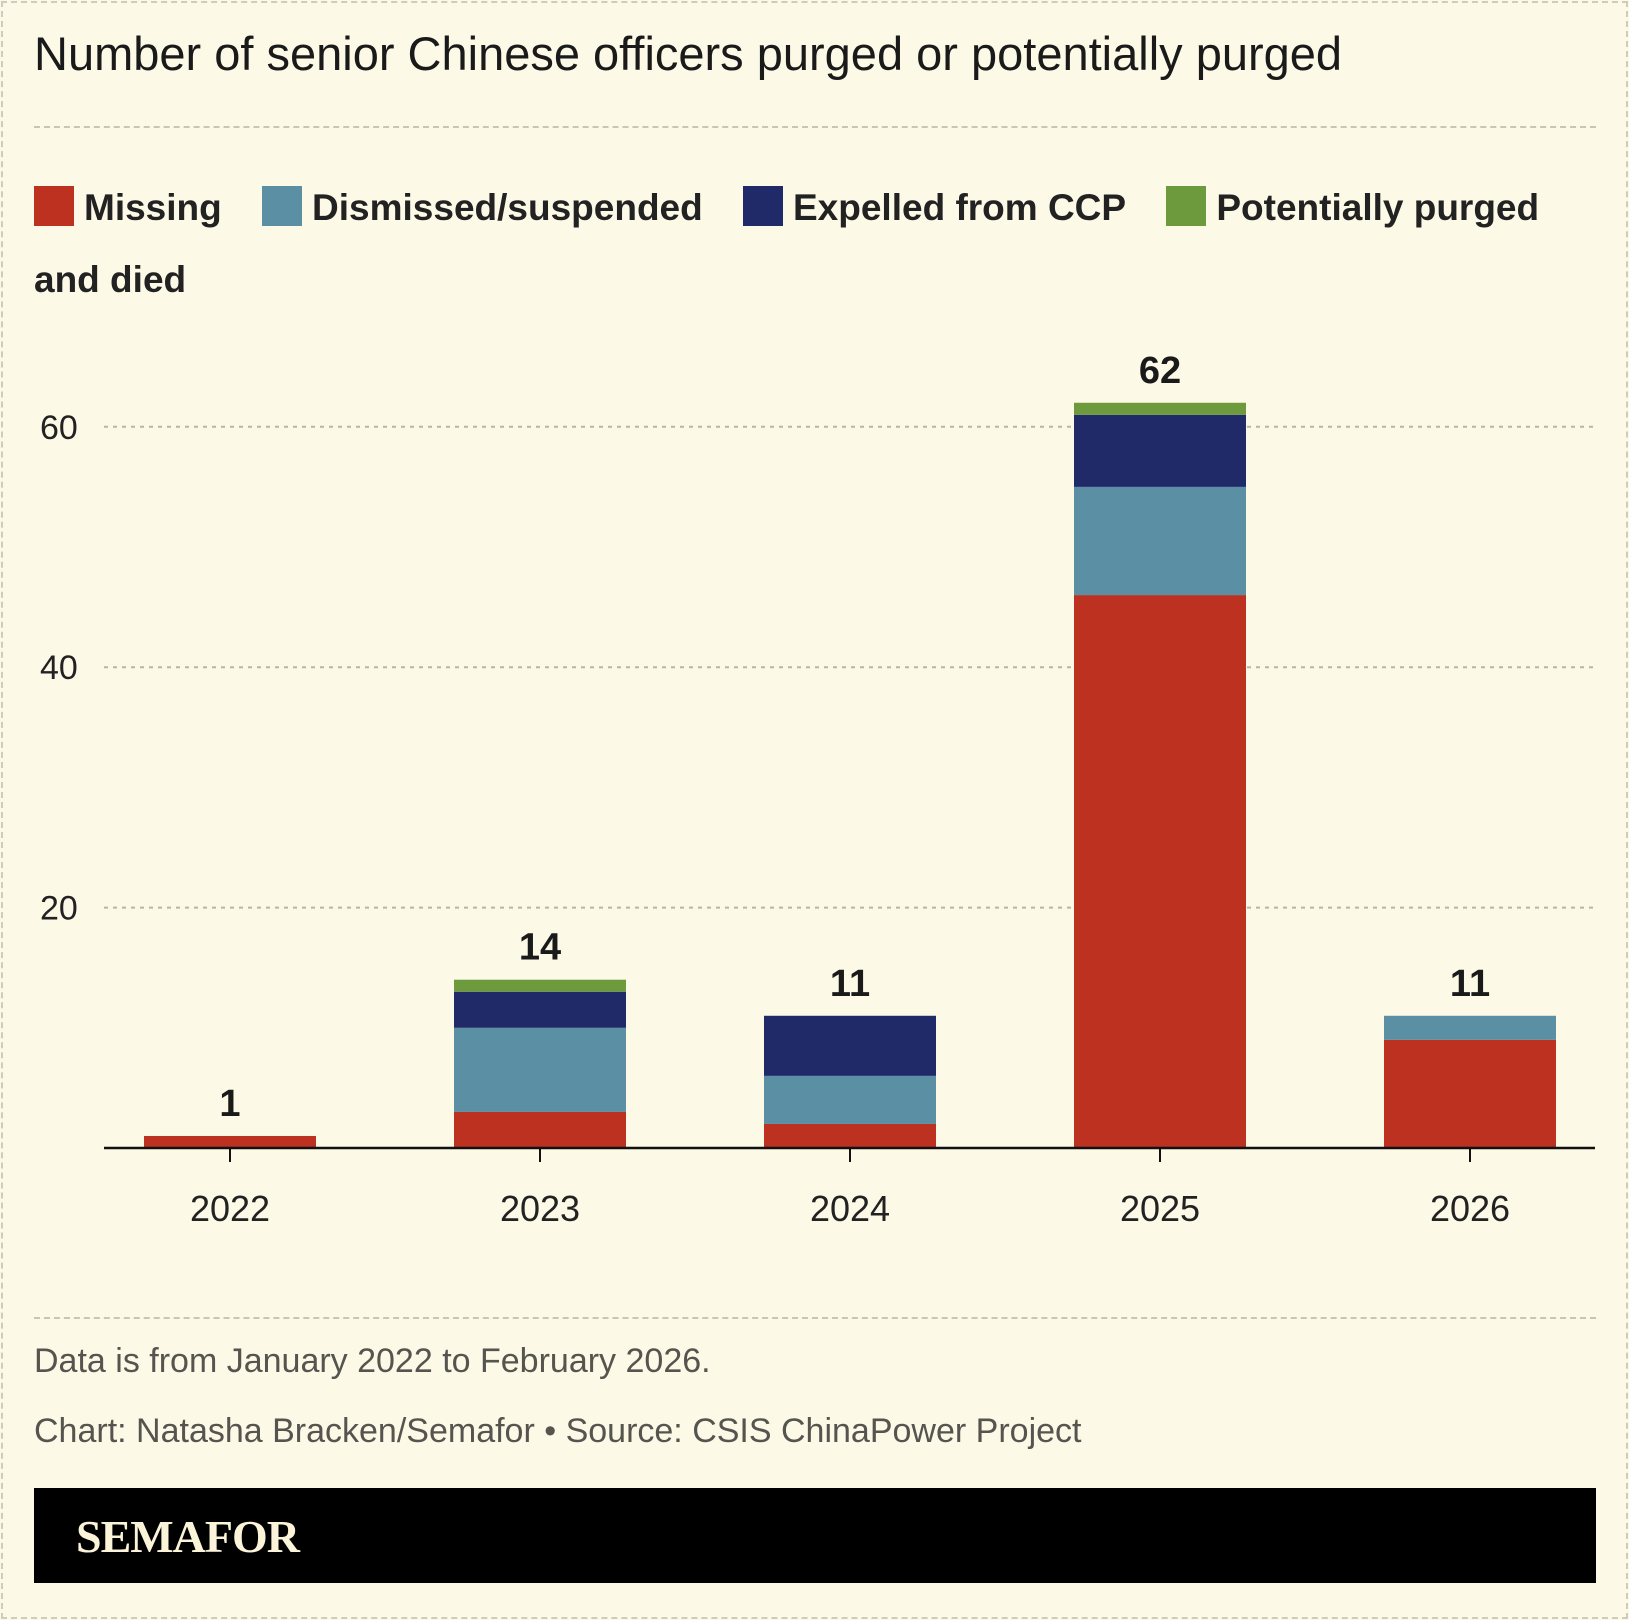 The height and width of the screenshot is (1620, 1629). Describe the element at coordinates (815, 1318) in the screenshot. I see `divider-bottom` at that location.